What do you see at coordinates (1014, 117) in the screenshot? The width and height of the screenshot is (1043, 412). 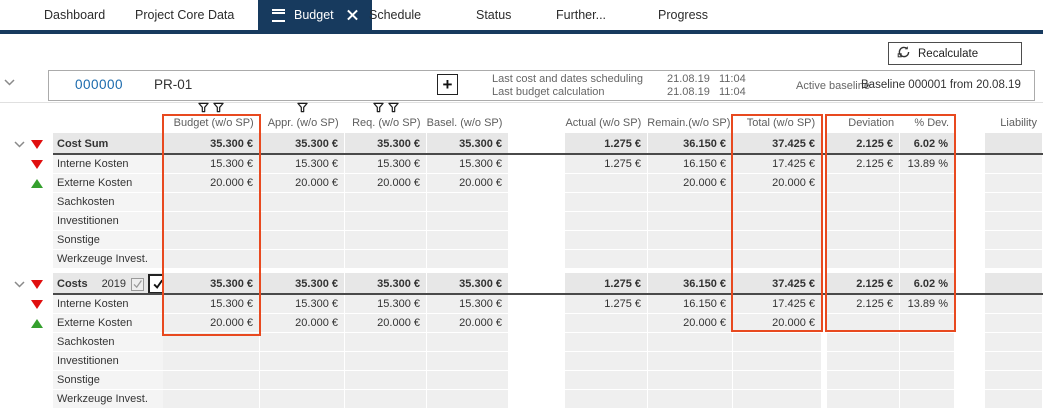 I see `column-header-liab: Liability` at bounding box center [1014, 117].